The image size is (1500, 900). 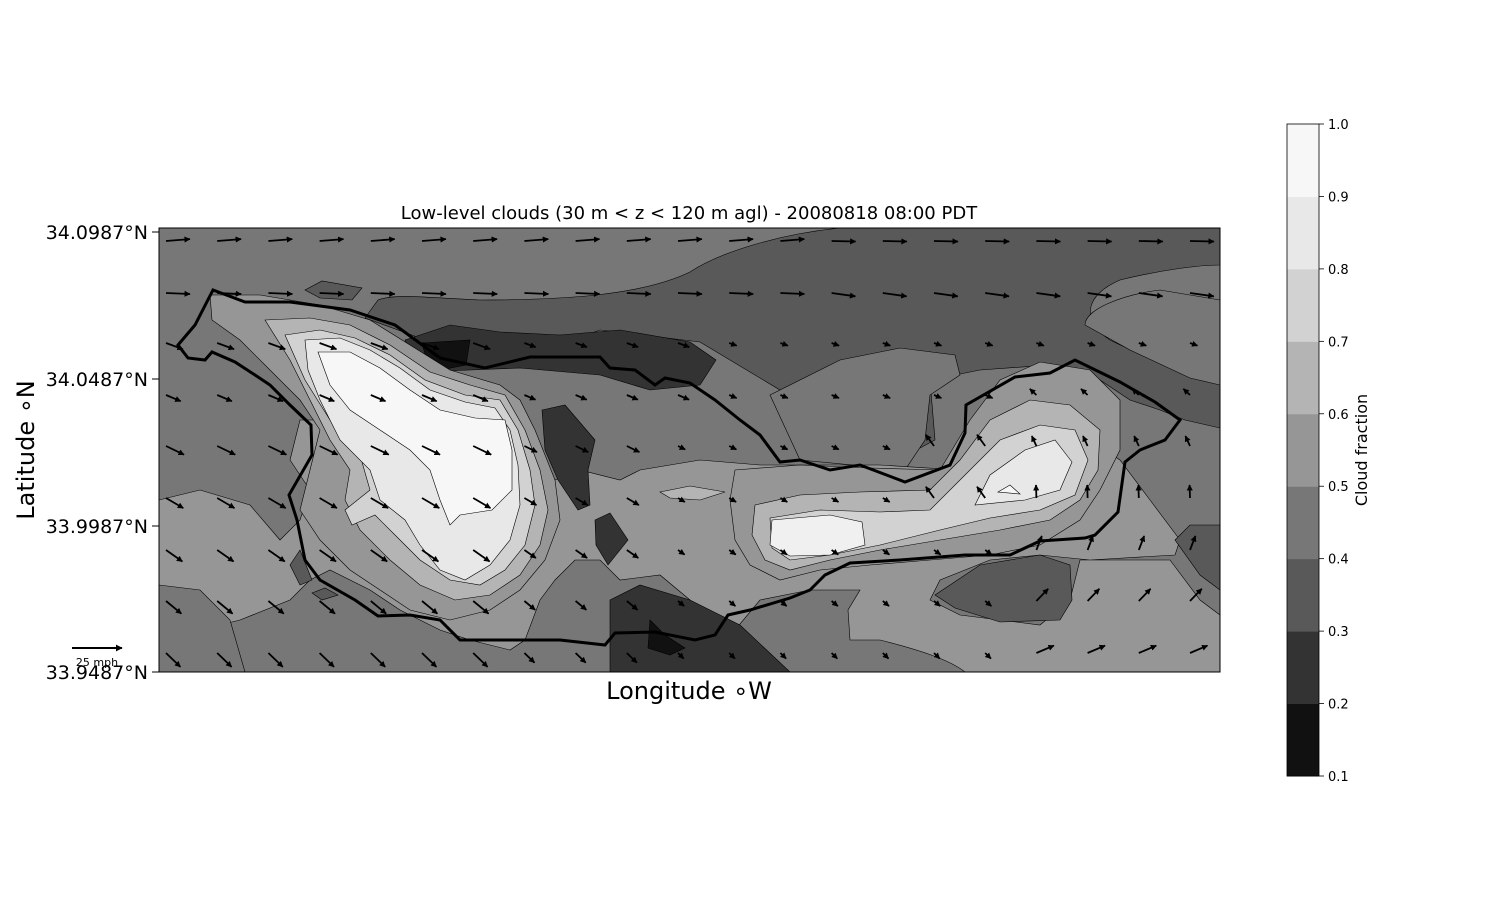 What do you see at coordinates (325, 594) in the screenshot?
I see `contour-band-0.3-0.4-sw2` at bounding box center [325, 594].